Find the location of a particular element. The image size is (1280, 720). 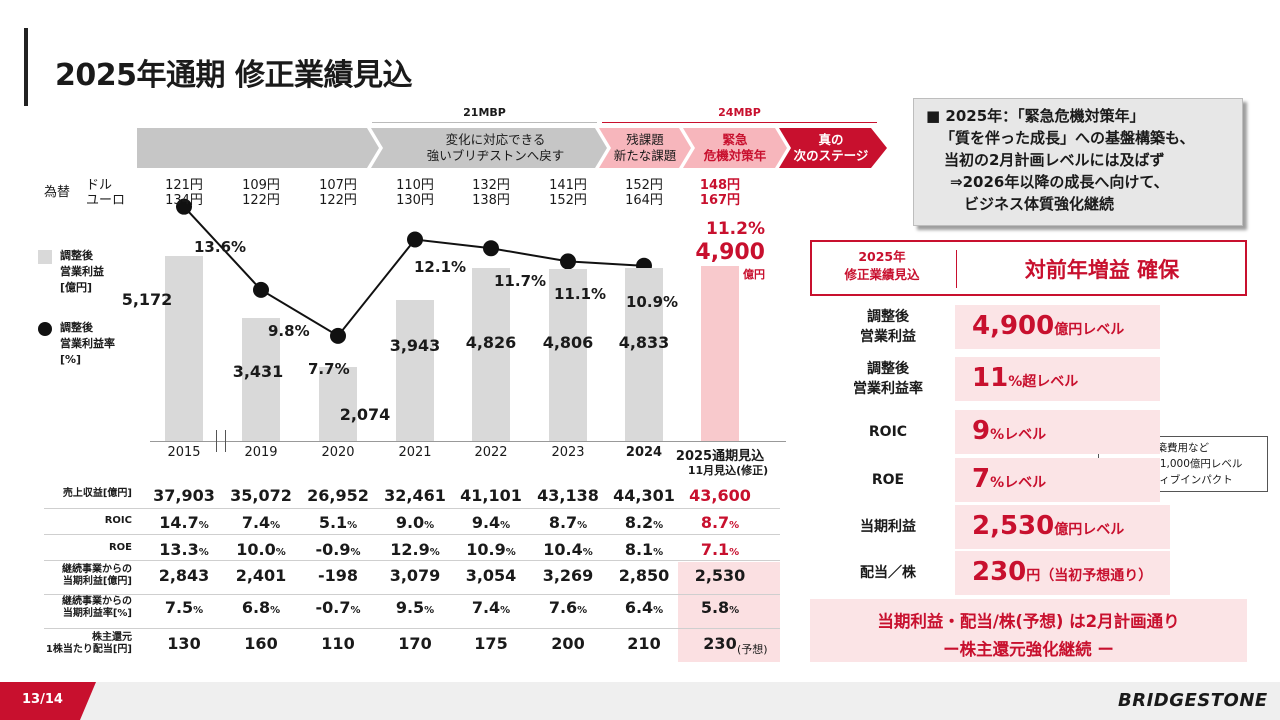

metric-value: 230円（当初予想通り） is located at coordinates (1062, 572).